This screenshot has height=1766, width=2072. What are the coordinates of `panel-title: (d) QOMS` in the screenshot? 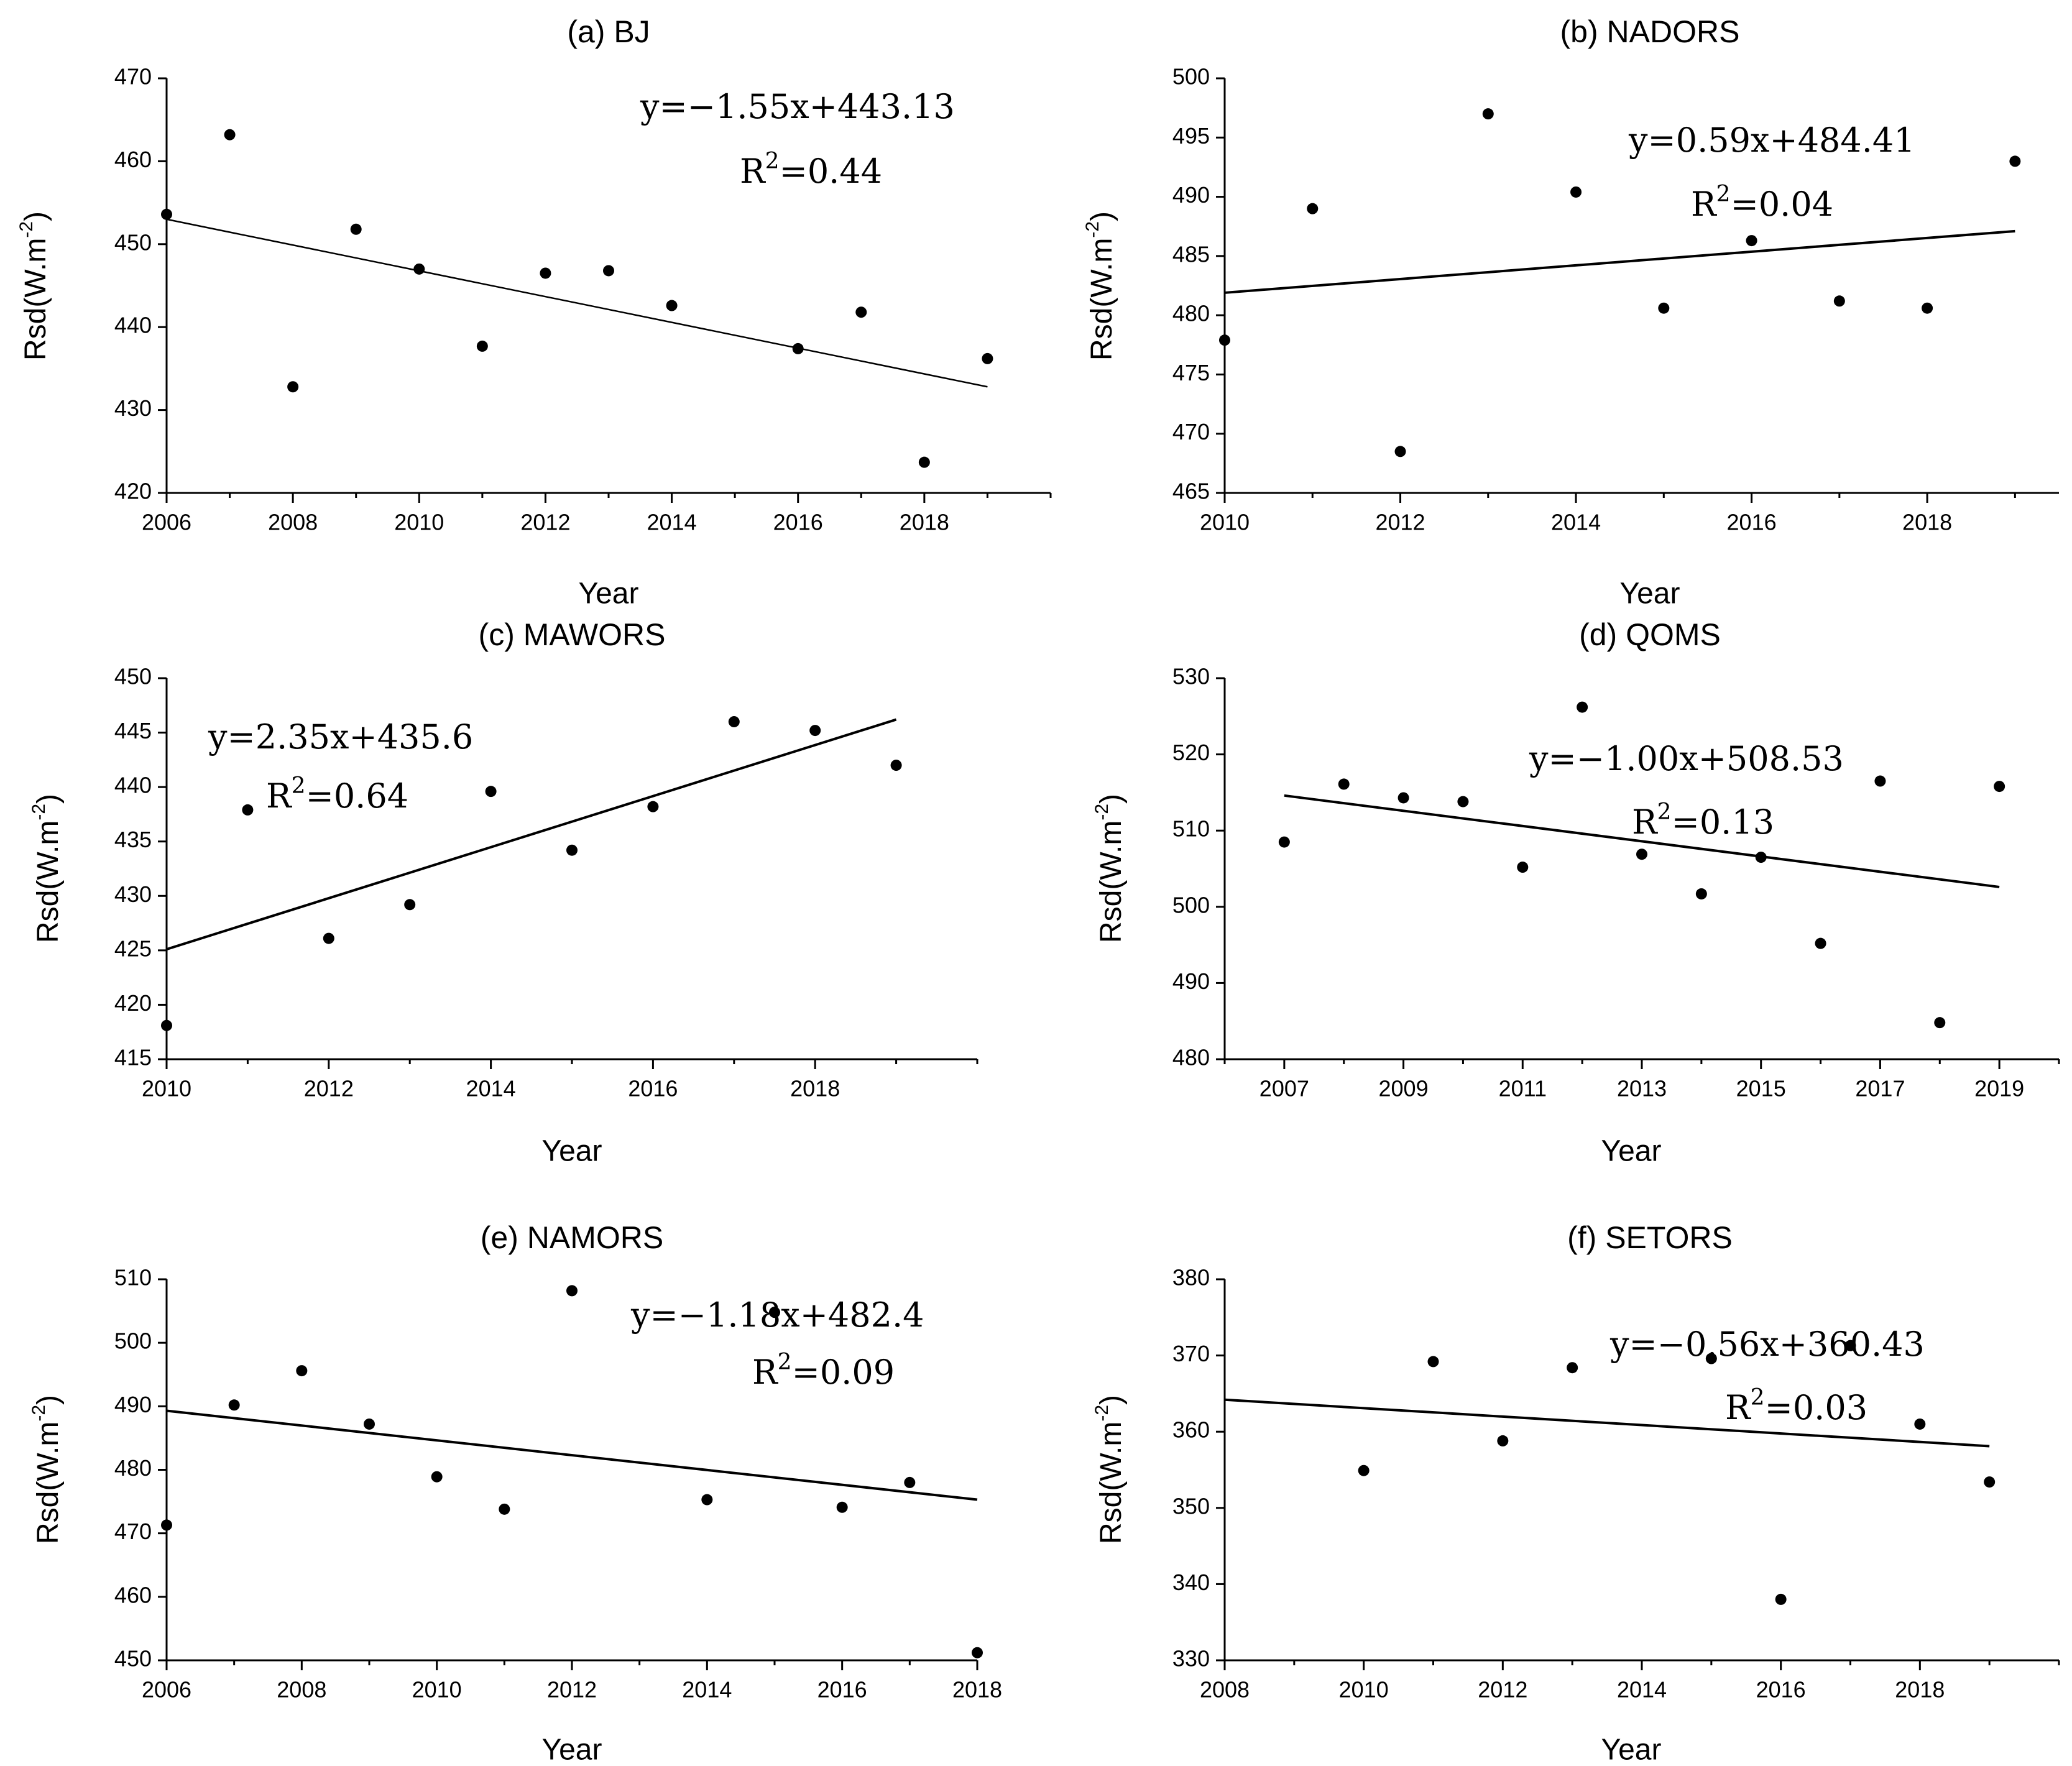 It's located at (1650, 634).